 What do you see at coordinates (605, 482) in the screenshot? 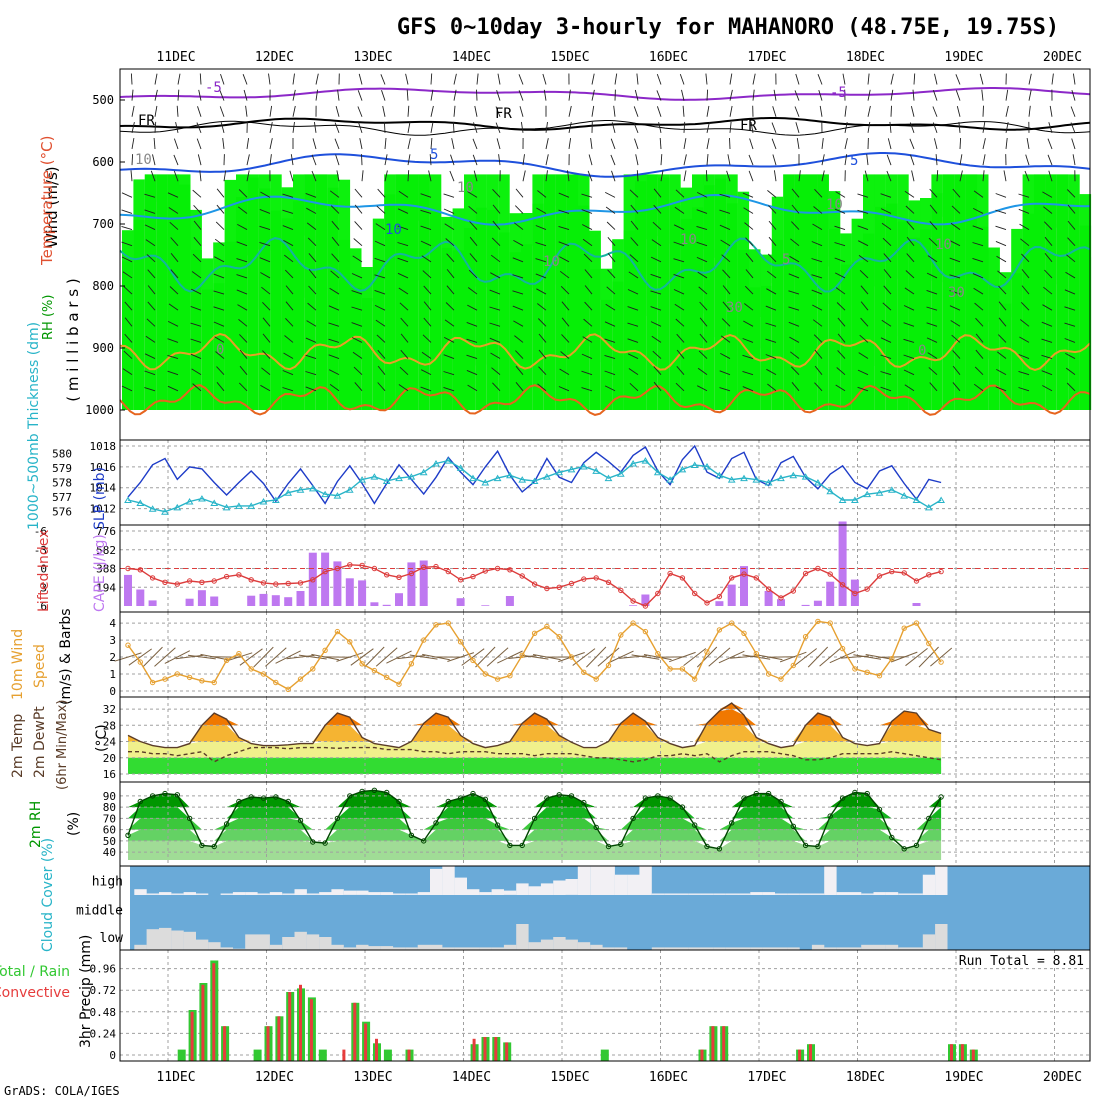
I see `slp-panel-frame` at bounding box center [605, 482].